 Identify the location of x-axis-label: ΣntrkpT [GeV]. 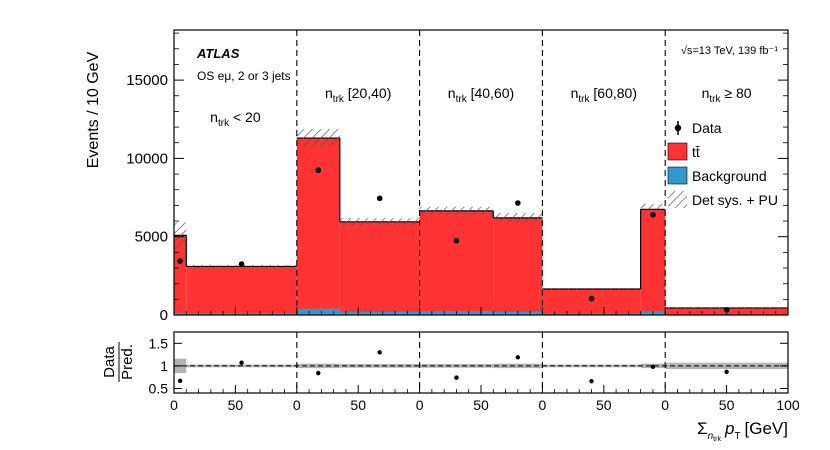
(742, 431).